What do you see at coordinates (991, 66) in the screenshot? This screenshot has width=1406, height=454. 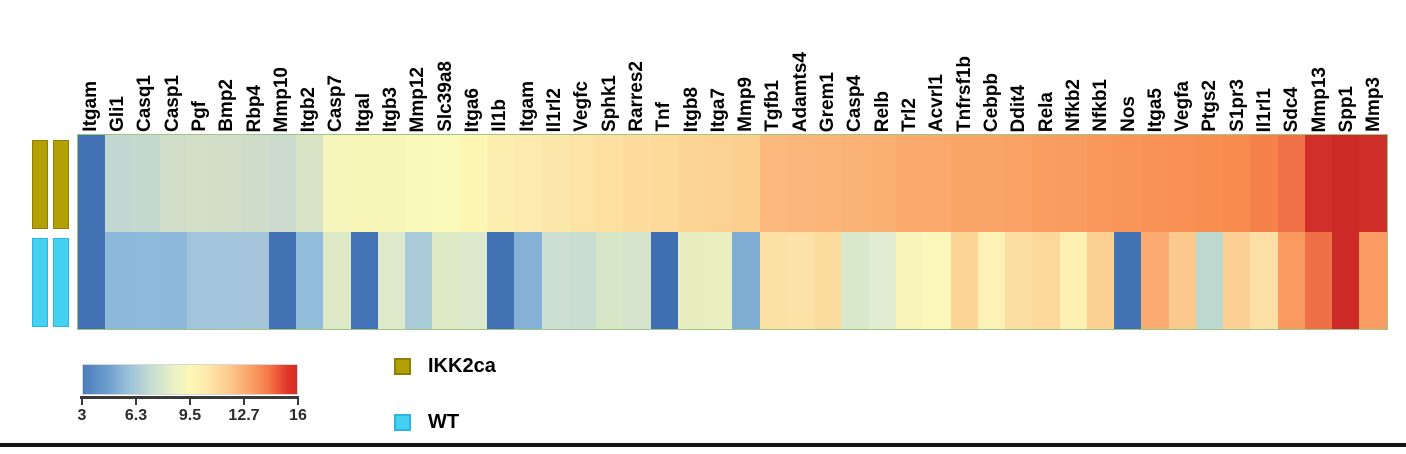 I see `column-label-cell: Cebpb` at bounding box center [991, 66].